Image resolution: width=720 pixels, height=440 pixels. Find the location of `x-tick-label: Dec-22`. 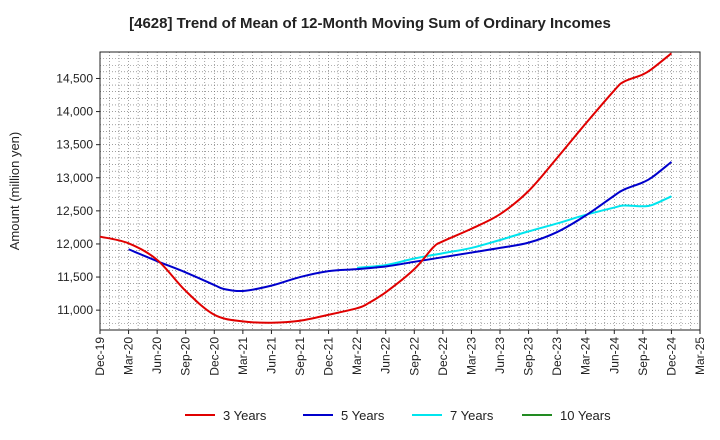

x-tick-label: Dec-22 is located at coordinates (443, 356).